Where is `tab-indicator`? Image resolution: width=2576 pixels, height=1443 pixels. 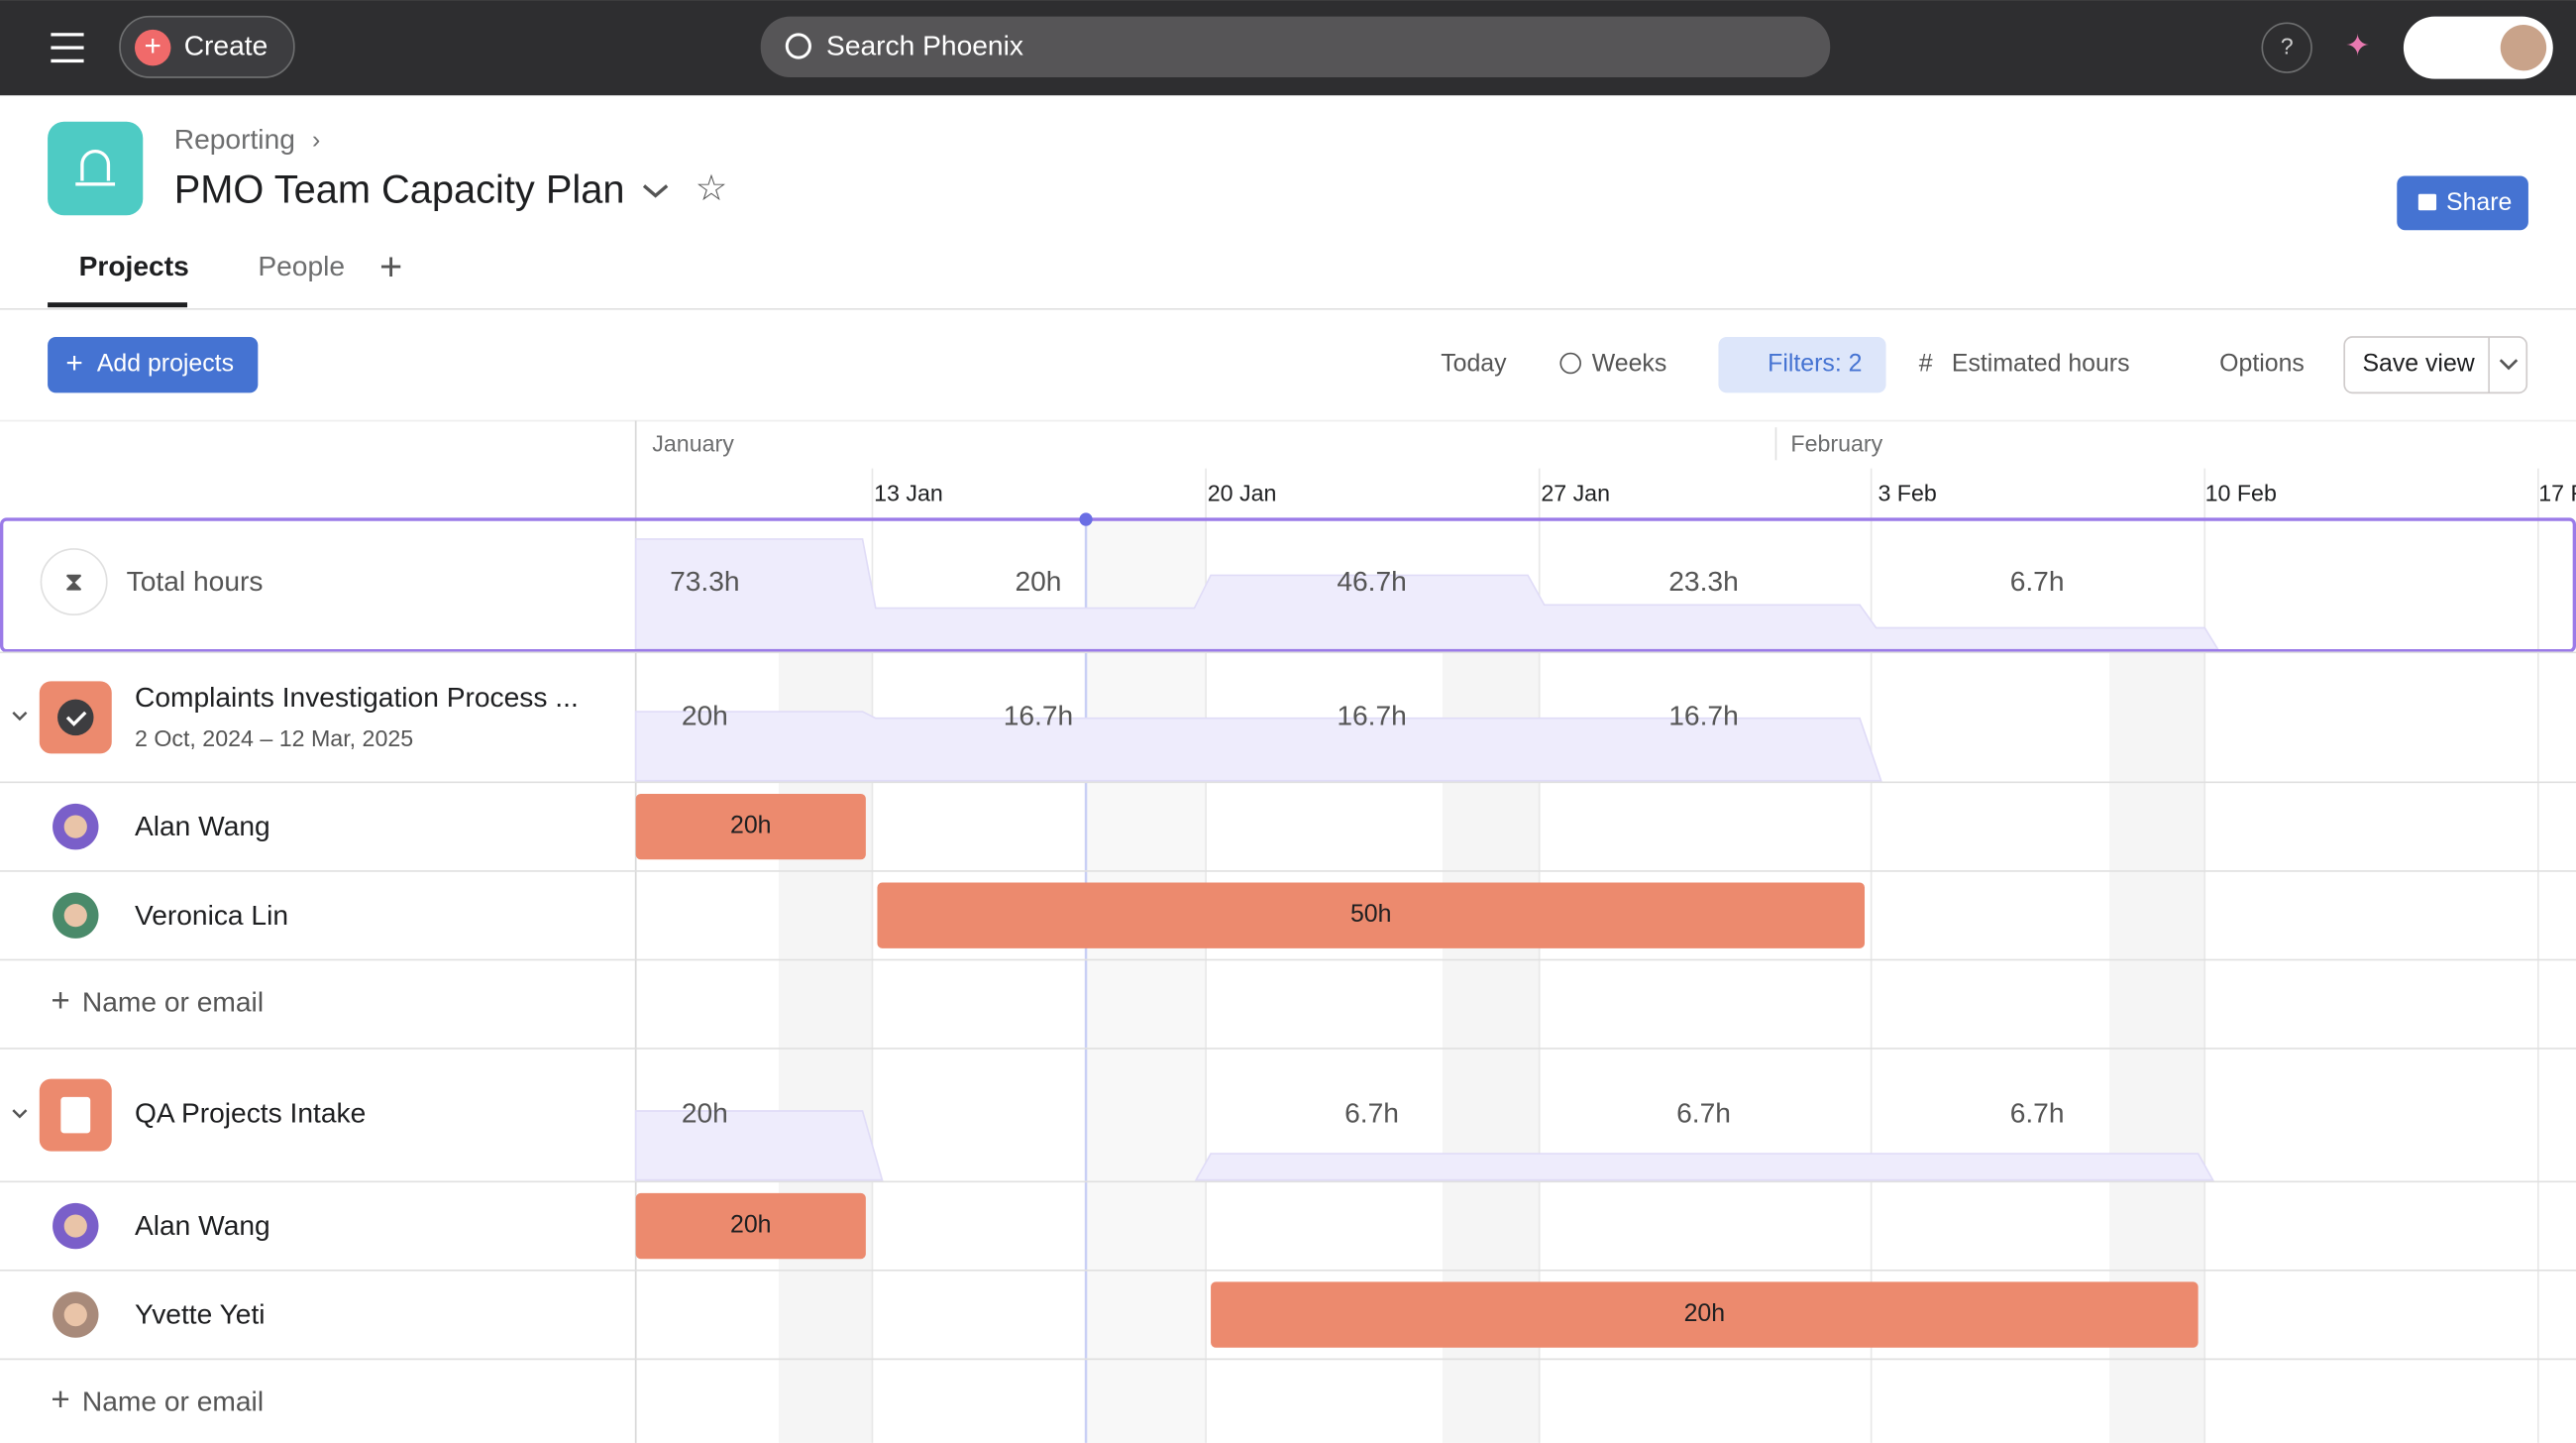 tab-indicator is located at coordinates (118, 305).